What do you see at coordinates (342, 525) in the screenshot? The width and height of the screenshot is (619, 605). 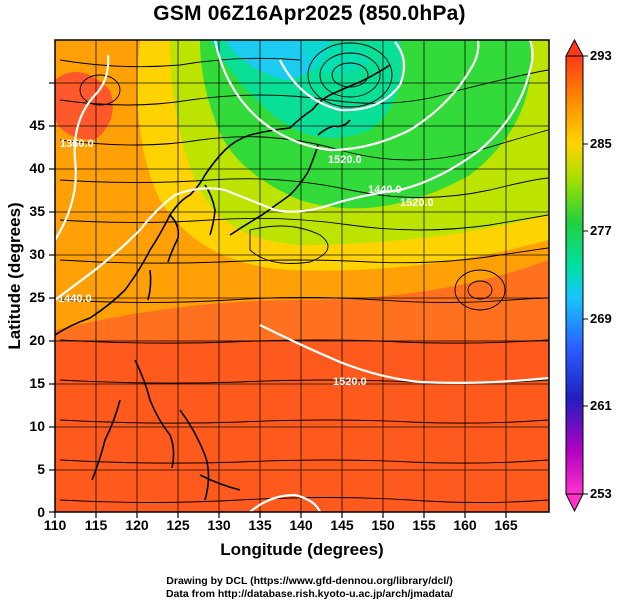 I see `x-tick-label: 145` at bounding box center [342, 525].